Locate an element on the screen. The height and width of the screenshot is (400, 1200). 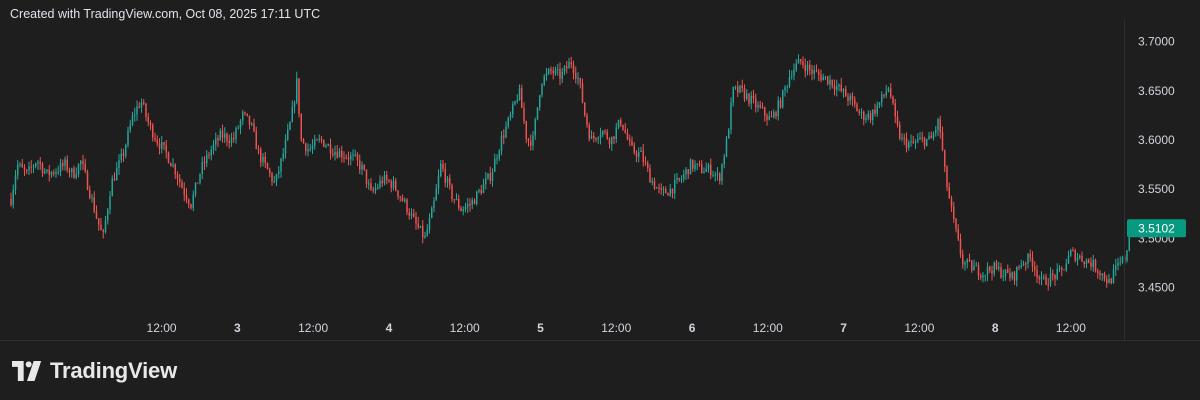
price-tick-label: 3.6500 is located at coordinates (1156, 91).